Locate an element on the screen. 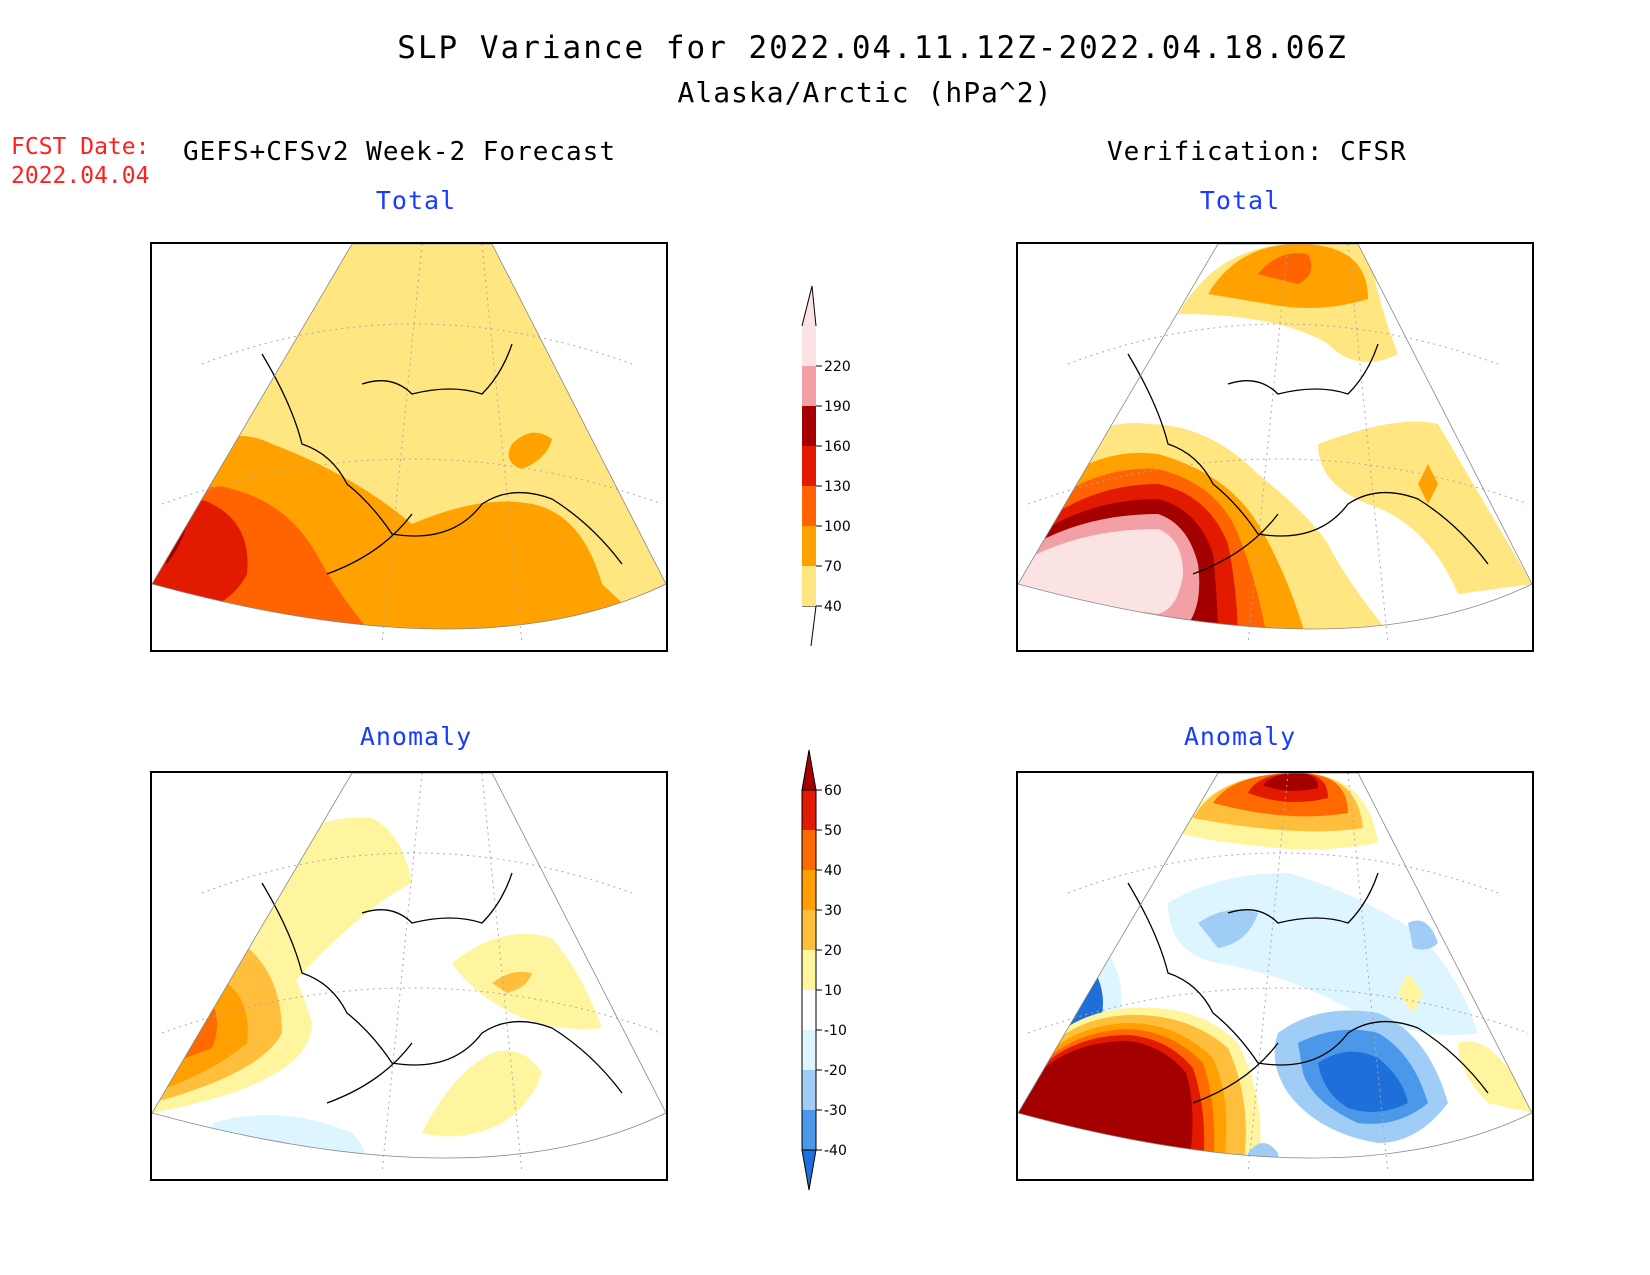 This screenshot has width=1650, height=1275. forecast-date-label: FCST Date: is located at coordinates (80, 147).